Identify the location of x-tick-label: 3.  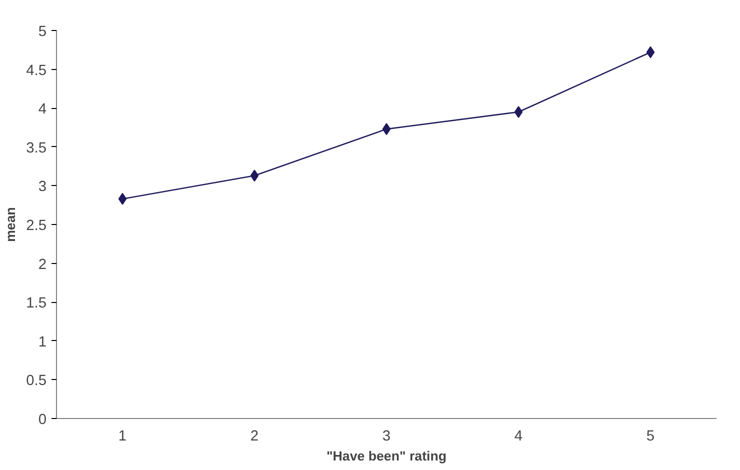
(386, 436).